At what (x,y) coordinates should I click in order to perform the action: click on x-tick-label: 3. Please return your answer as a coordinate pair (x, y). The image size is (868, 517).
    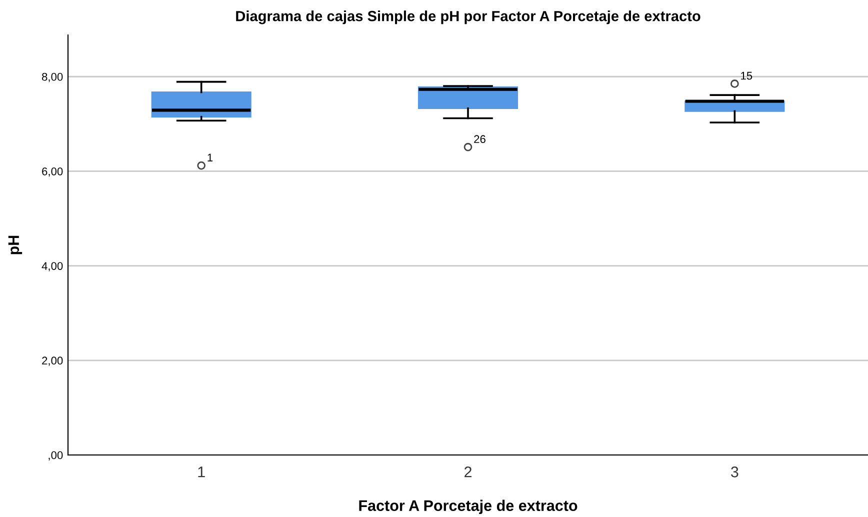
    Looking at the image, I should click on (734, 472).